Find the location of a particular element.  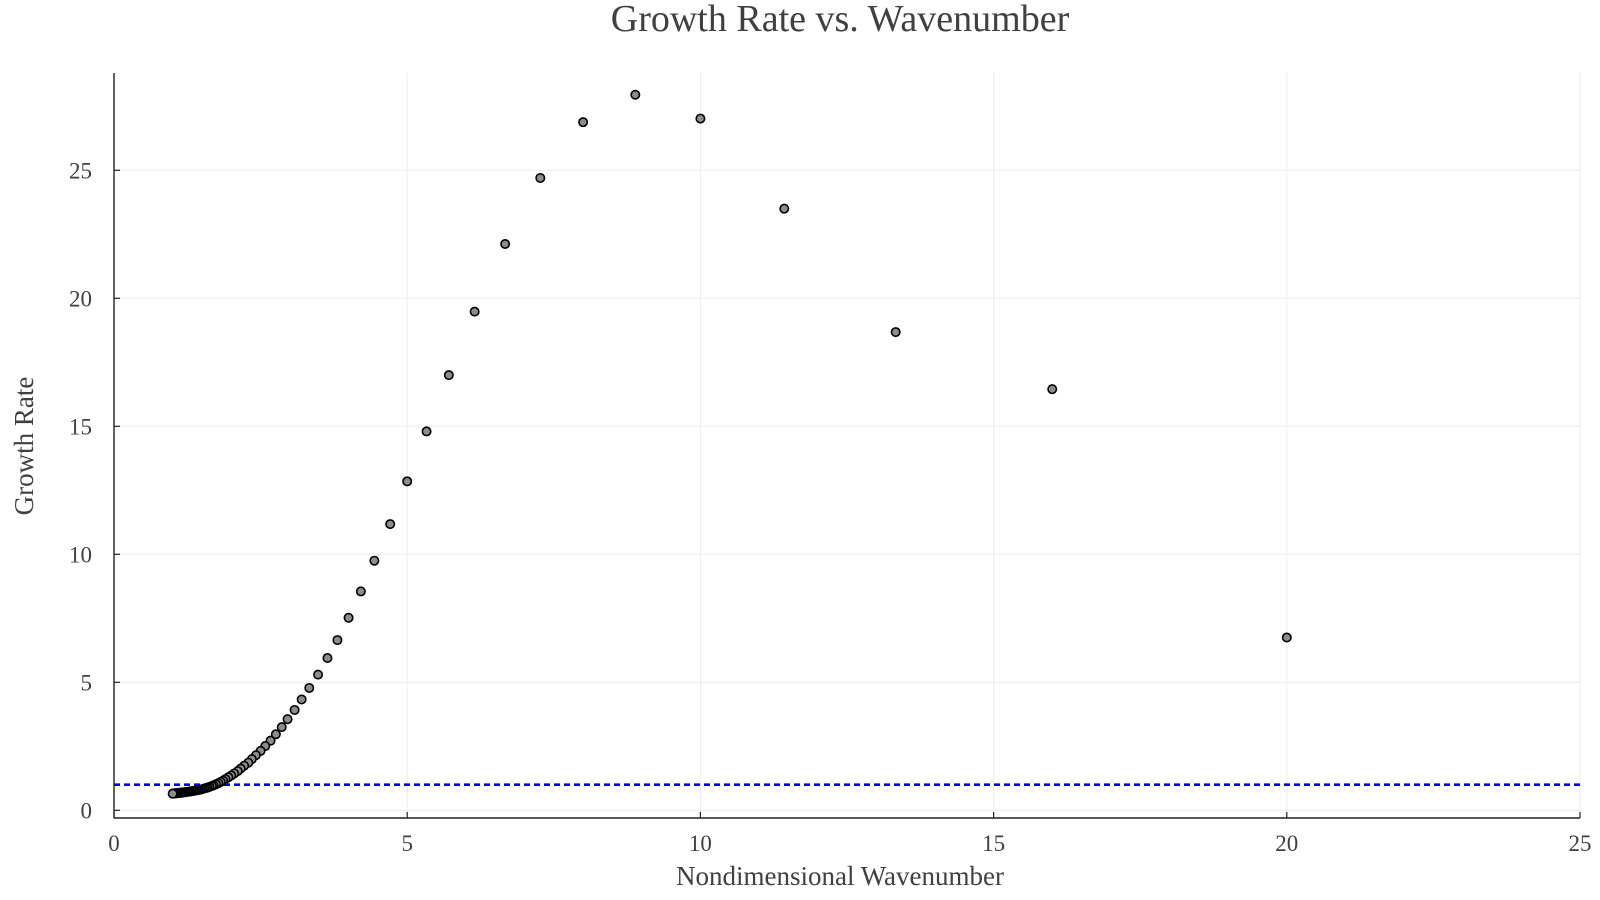

x-tick-label-20: 20 is located at coordinates (1286, 843).